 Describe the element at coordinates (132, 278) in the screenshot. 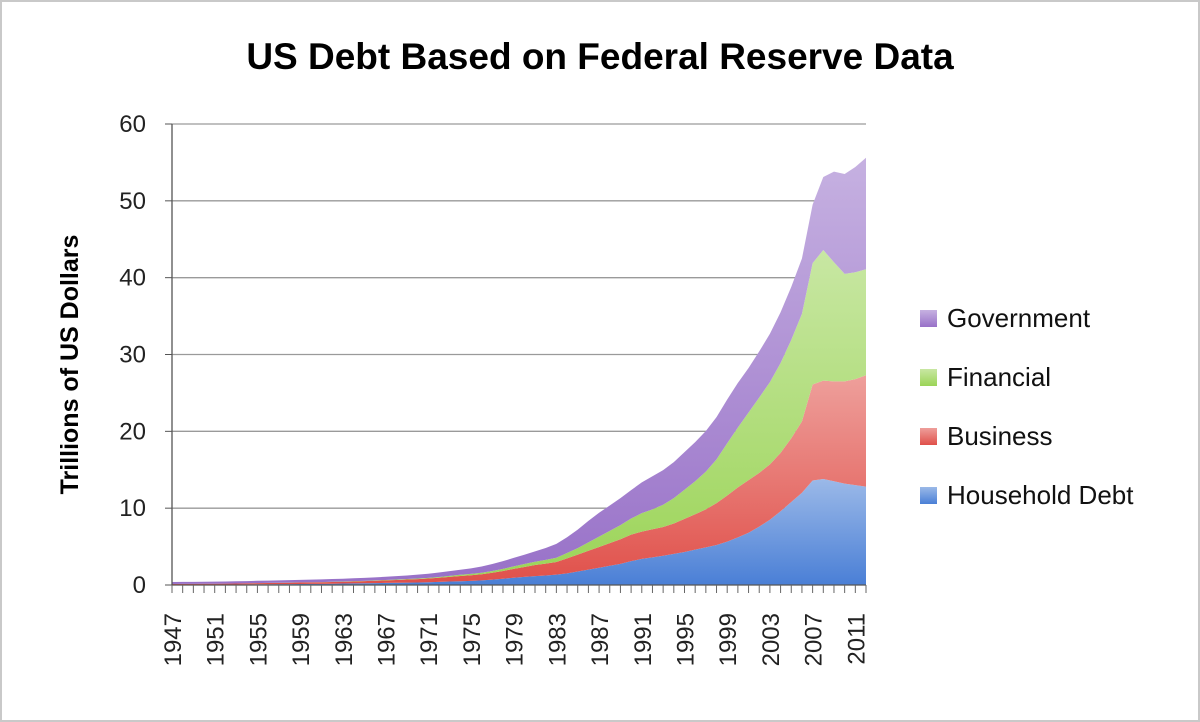

I see `y-tick-label: 40` at that location.